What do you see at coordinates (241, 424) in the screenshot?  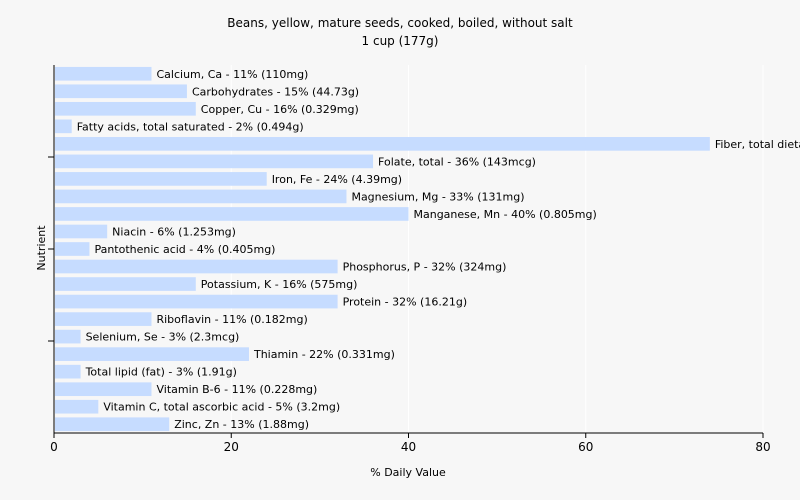 I see `bar-label: Zinc, Zn - 13% (1.88mg)` at bounding box center [241, 424].